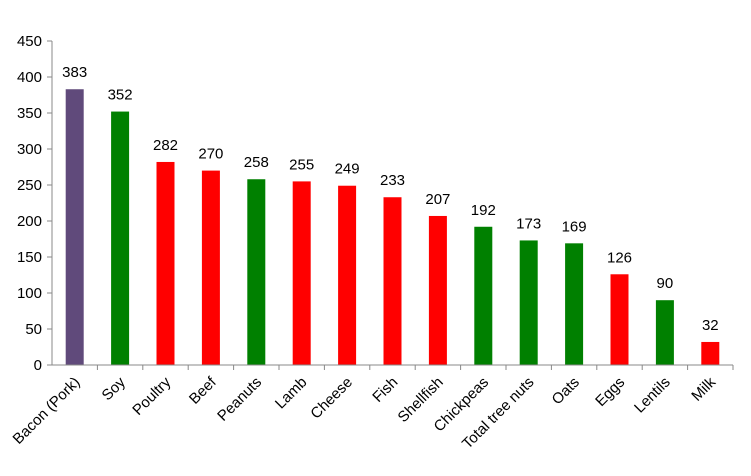 Image resolution: width=751 pixels, height=476 pixels. What do you see at coordinates (38, 365) in the screenshot?
I see `y-tick-label: 0` at bounding box center [38, 365].